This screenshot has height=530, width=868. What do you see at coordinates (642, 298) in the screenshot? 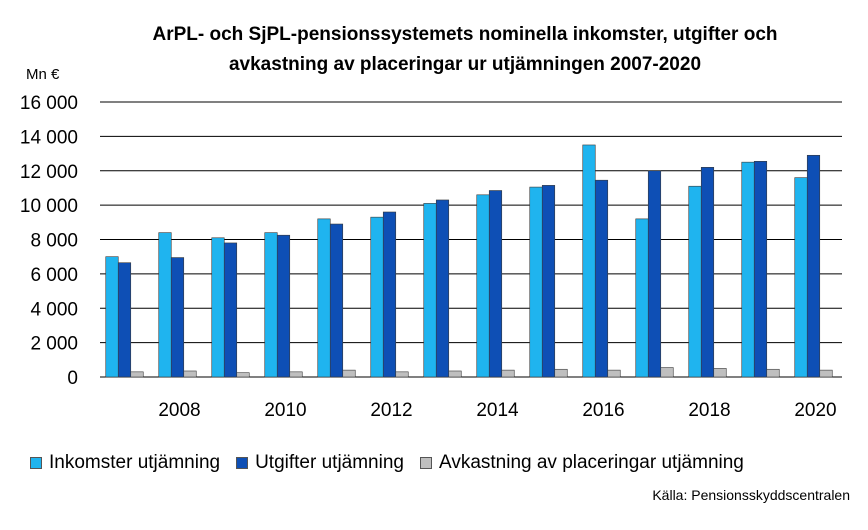
I see `bar-1-2017` at bounding box center [642, 298].